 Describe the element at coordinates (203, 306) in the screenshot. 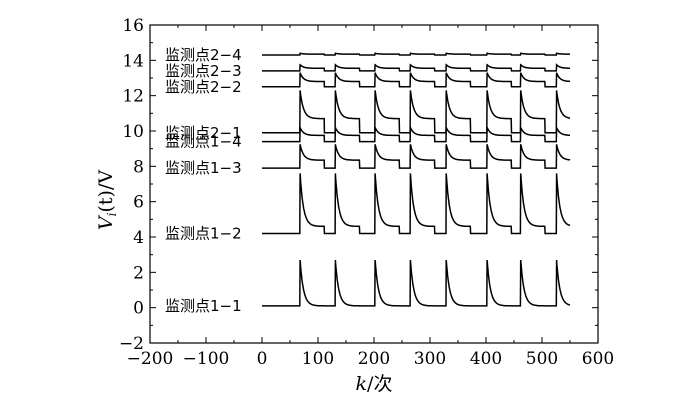

I see `series-label-8: 监测点1−1` at that location.